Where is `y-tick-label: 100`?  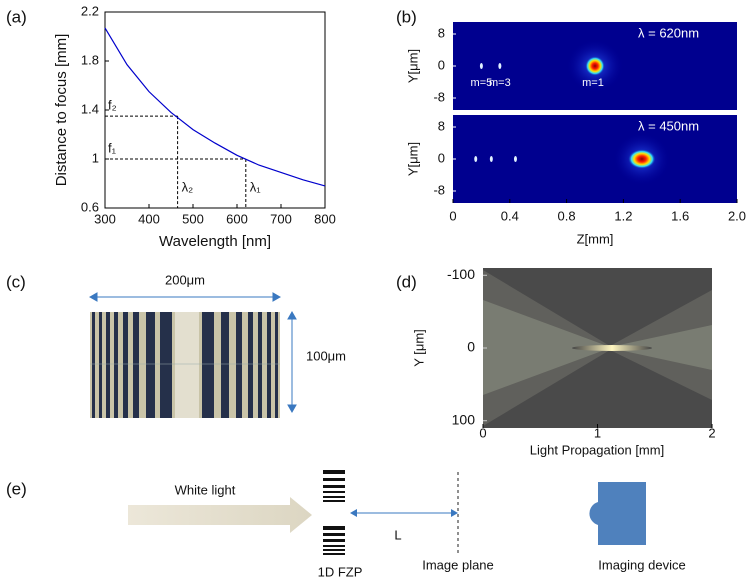 y-tick-label: 100 is located at coordinates (464, 419).